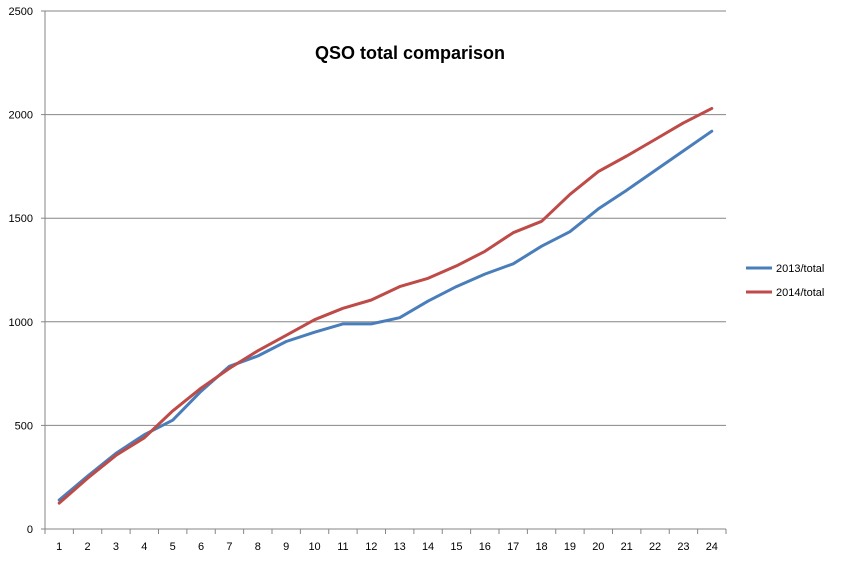 This screenshot has height=566, width=843. I want to click on x-tick-label: 21, so click(627, 547).